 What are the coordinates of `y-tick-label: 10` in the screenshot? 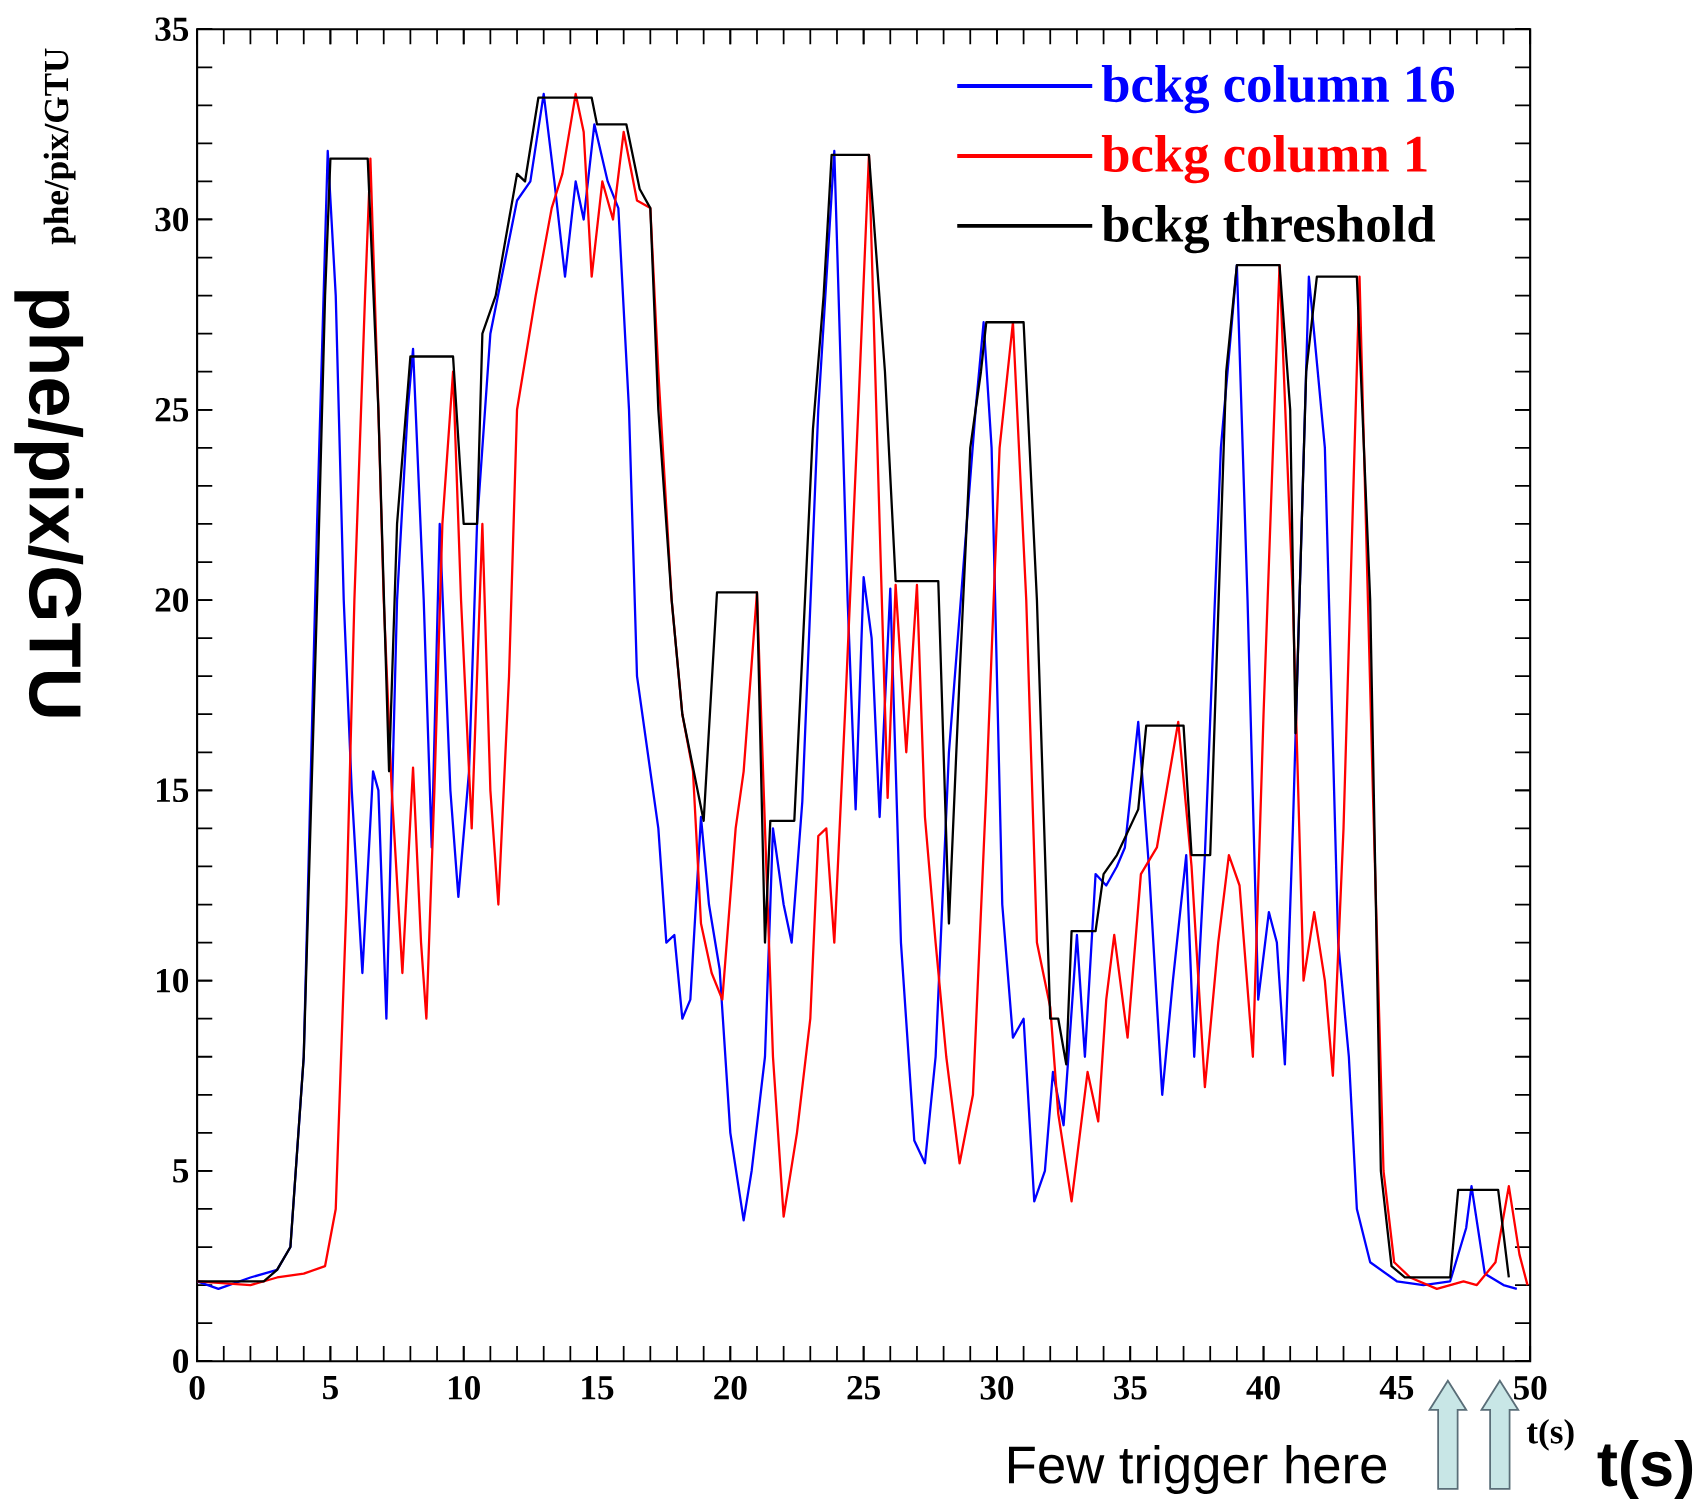 It's located at (173, 980).